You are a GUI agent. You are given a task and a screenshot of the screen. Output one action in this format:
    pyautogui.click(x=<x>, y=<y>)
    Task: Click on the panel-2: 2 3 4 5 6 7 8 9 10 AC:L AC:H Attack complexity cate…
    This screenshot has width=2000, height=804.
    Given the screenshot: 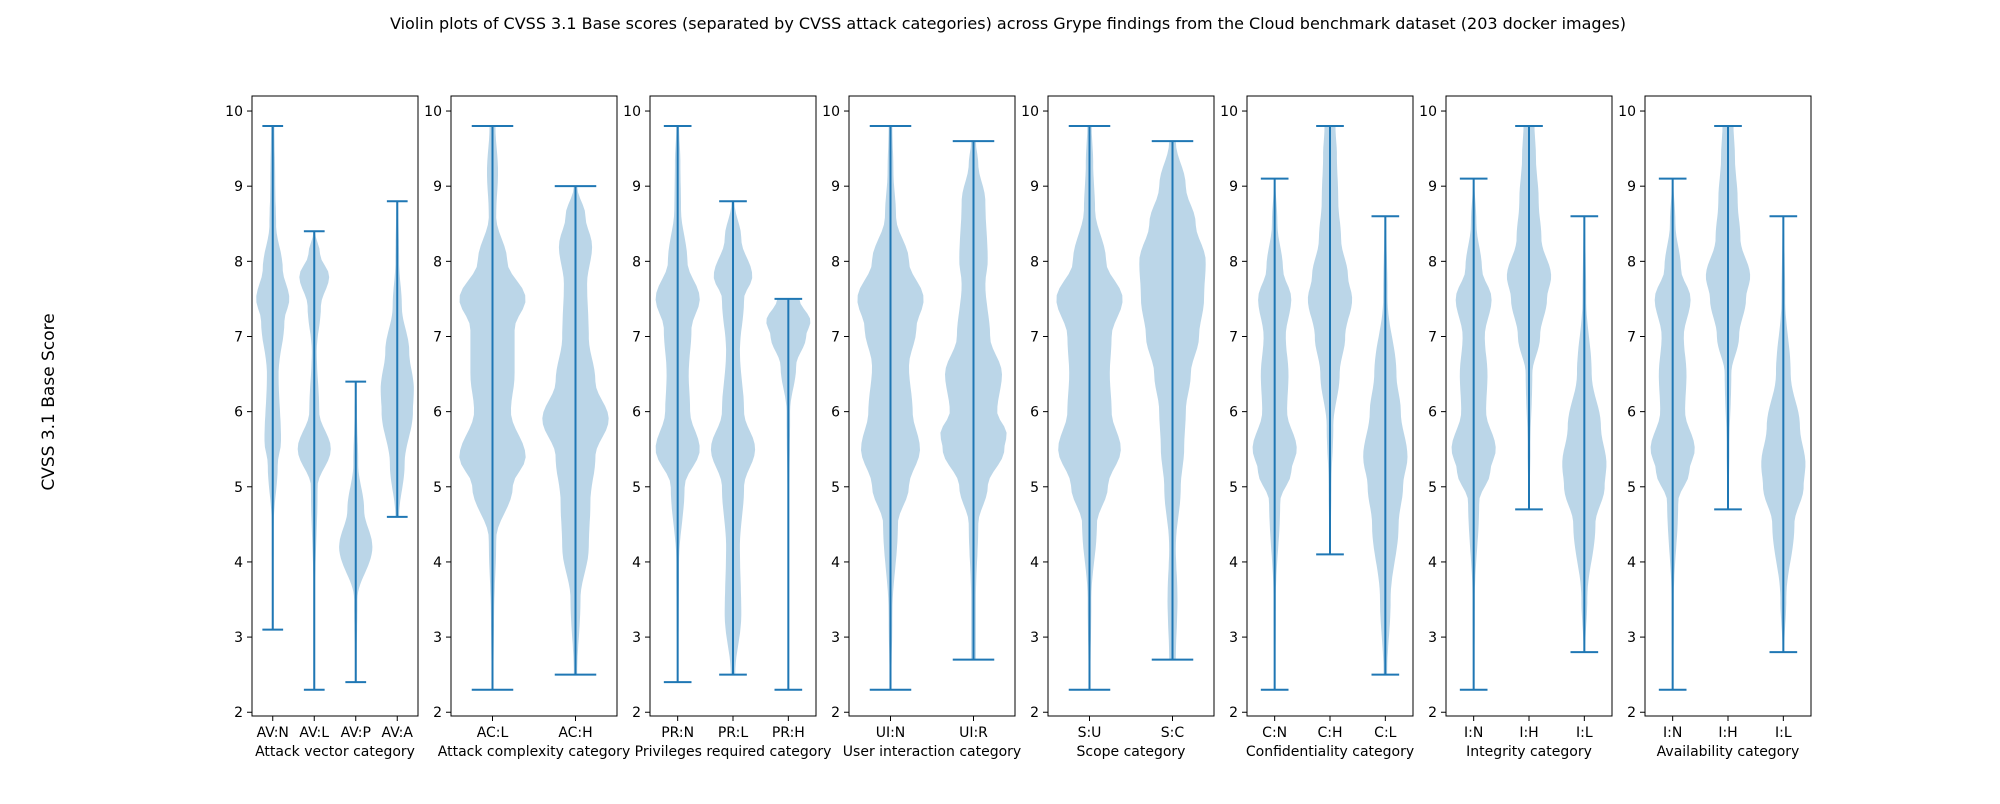 What is the action you would take?
    pyautogui.click(x=527, y=427)
    